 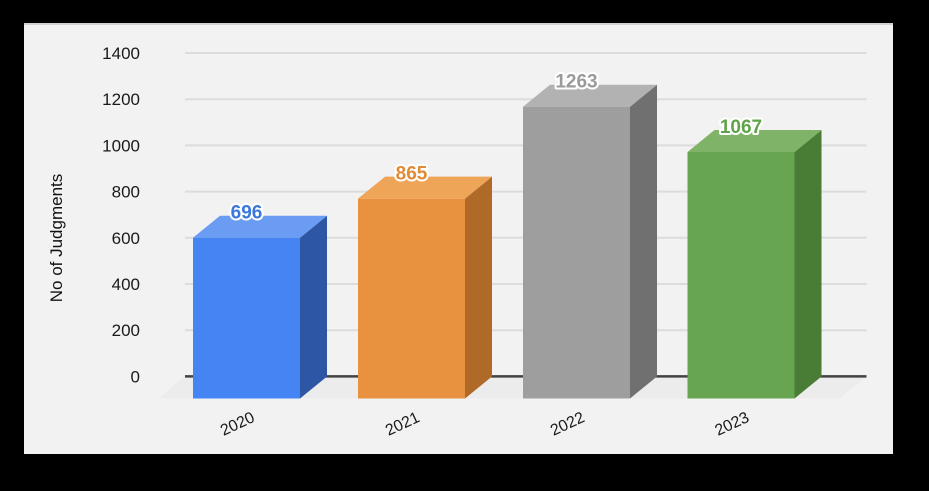 I want to click on y-tick-label-0: 0, so click(x=135, y=376).